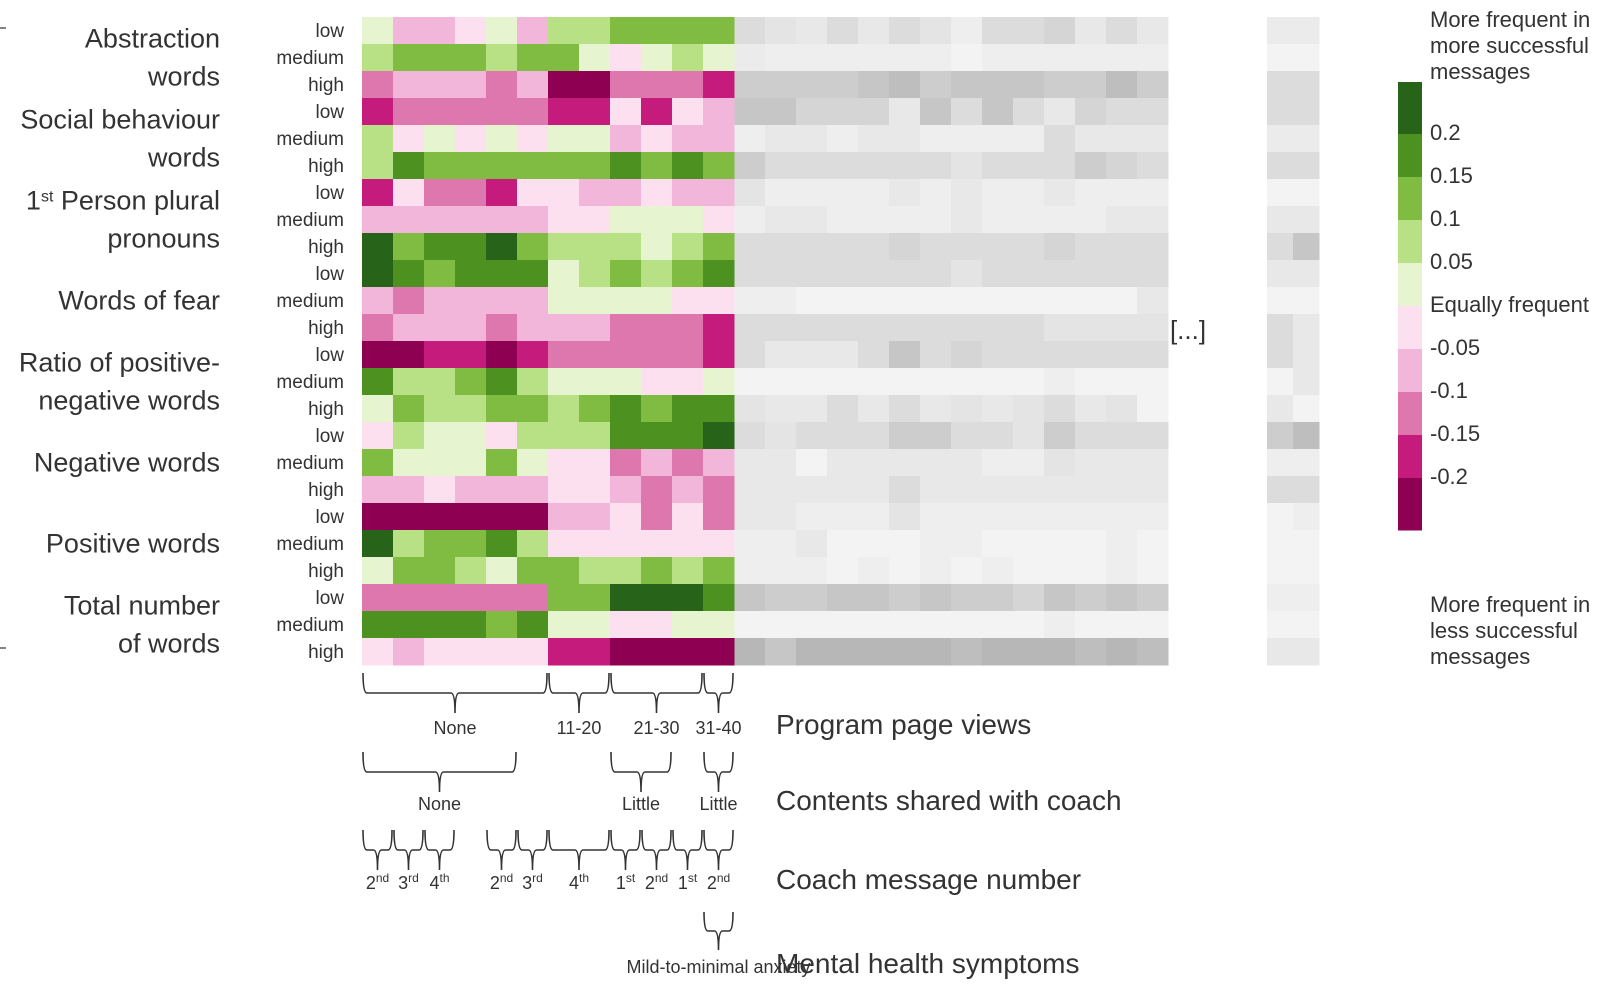  I want to click on group-label: 4th, so click(579, 882).